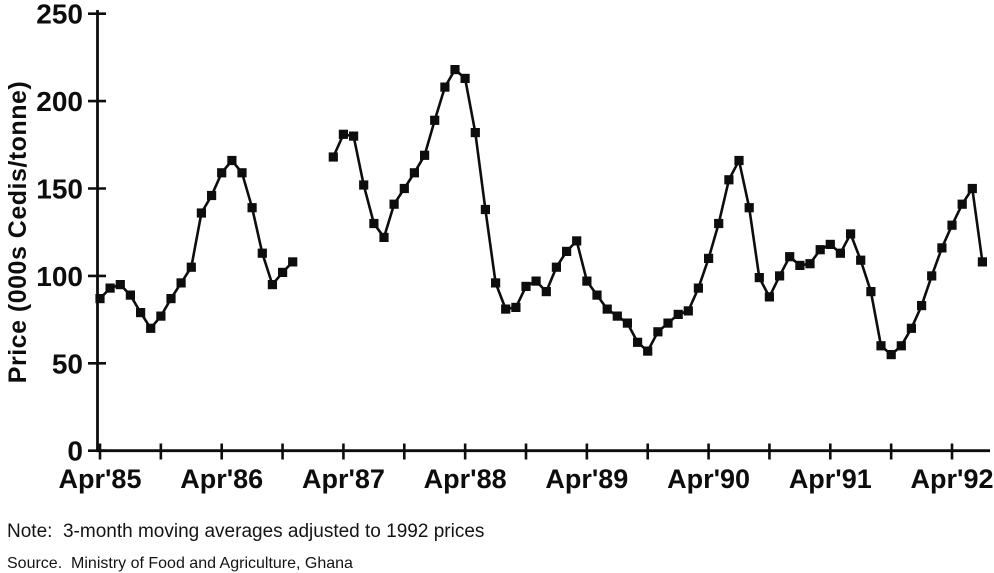 This screenshot has width=994, height=573. What do you see at coordinates (75, 451) in the screenshot?
I see `y-tick-label: 0` at bounding box center [75, 451].